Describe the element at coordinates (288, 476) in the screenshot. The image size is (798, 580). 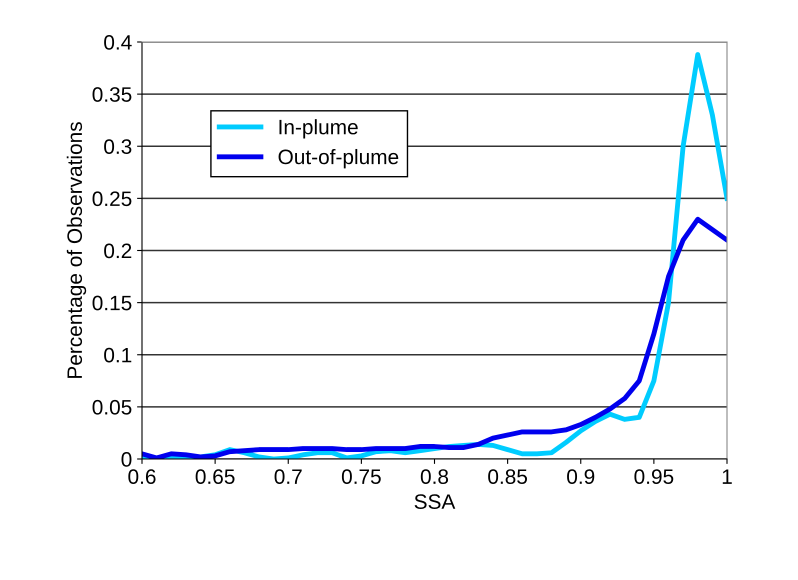
I see `x-tick-label: 0.7` at that location.